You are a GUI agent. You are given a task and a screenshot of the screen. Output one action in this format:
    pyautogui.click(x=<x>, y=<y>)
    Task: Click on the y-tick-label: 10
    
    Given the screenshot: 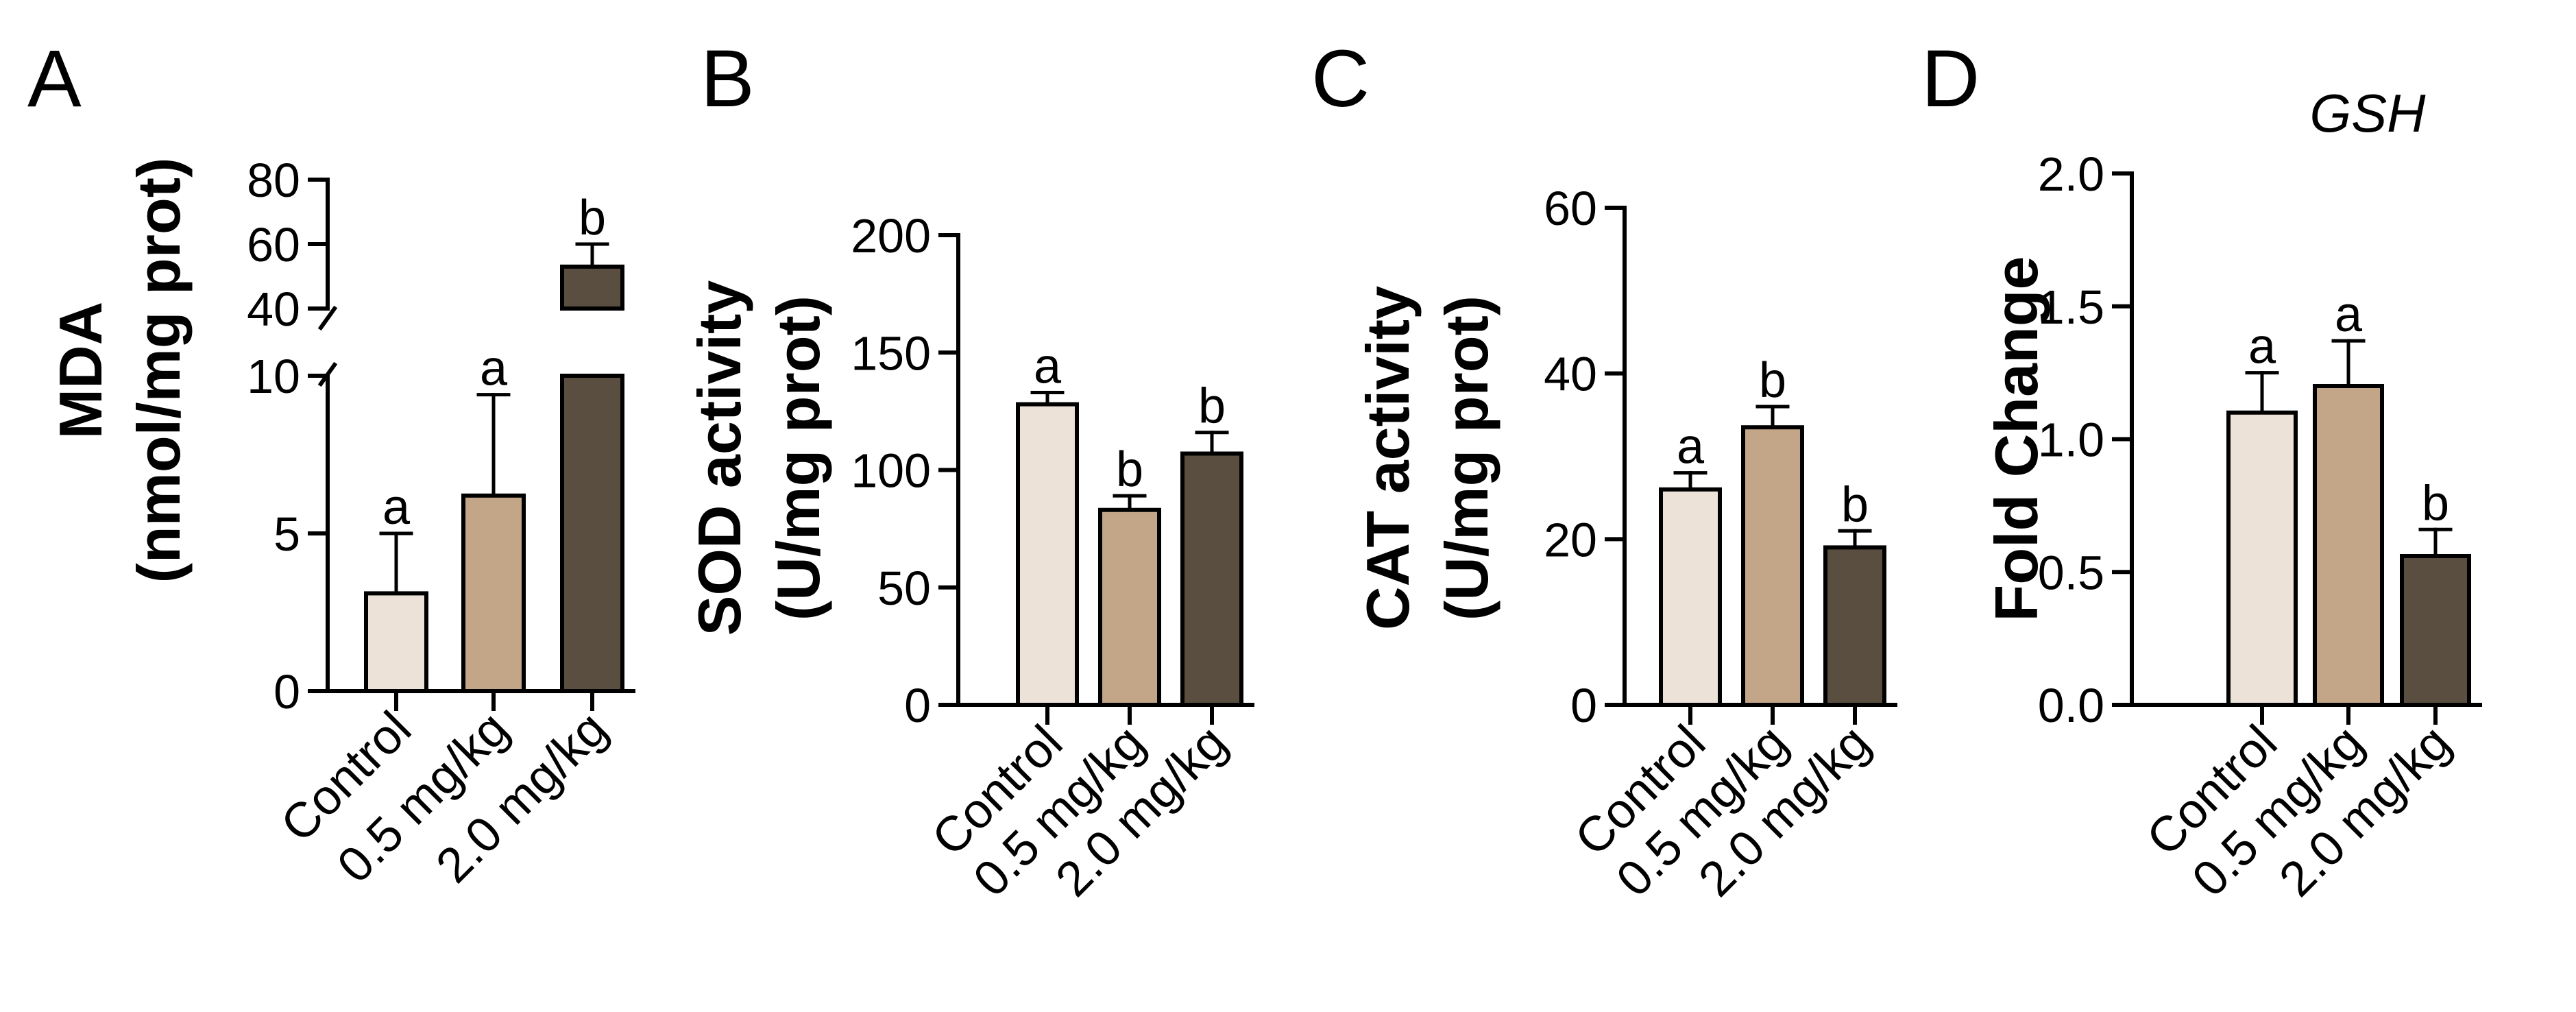 What is the action you would take?
    pyautogui.click(x=273, y=376)
    